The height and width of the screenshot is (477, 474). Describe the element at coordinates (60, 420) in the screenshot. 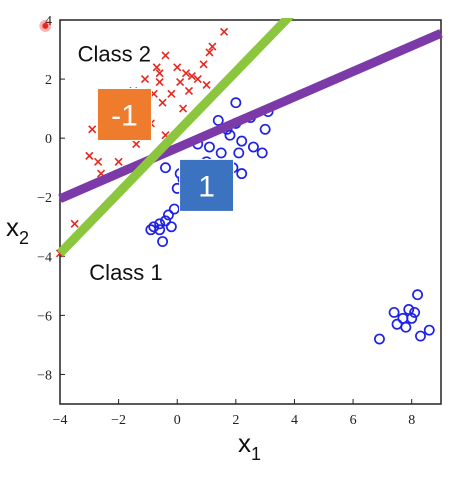

I see `x-tick-label: −4` at that location.